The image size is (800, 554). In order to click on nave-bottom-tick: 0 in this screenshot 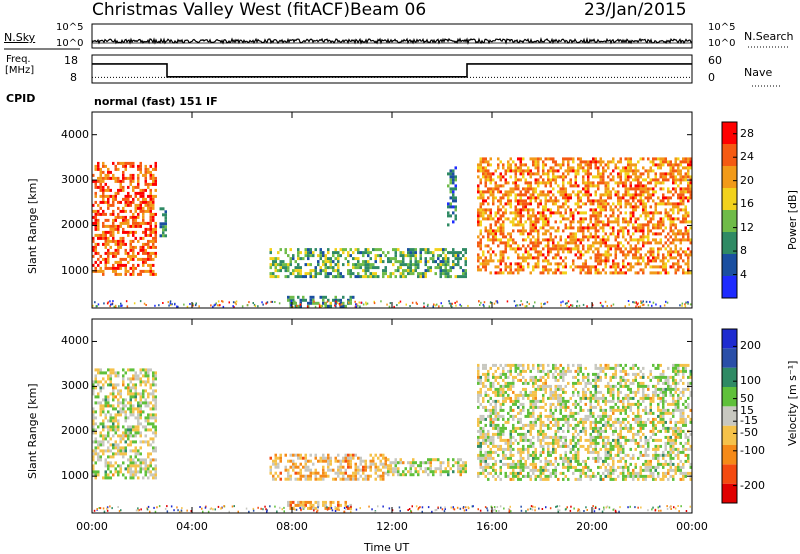, I will do `click(711, 77)`.